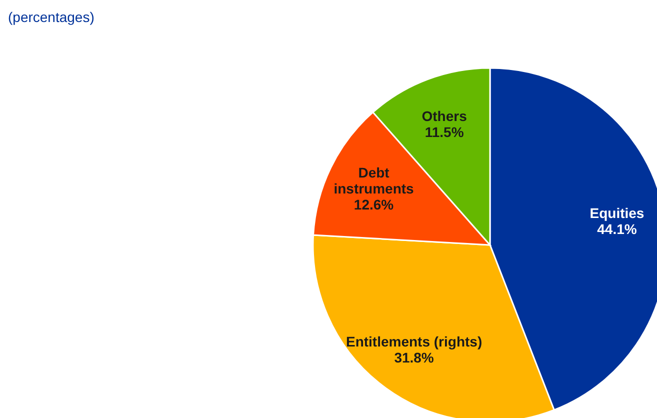 The height and width of the screenshot is (418, 657). I want to click on data-label: 12.6%, so click(374, 204).